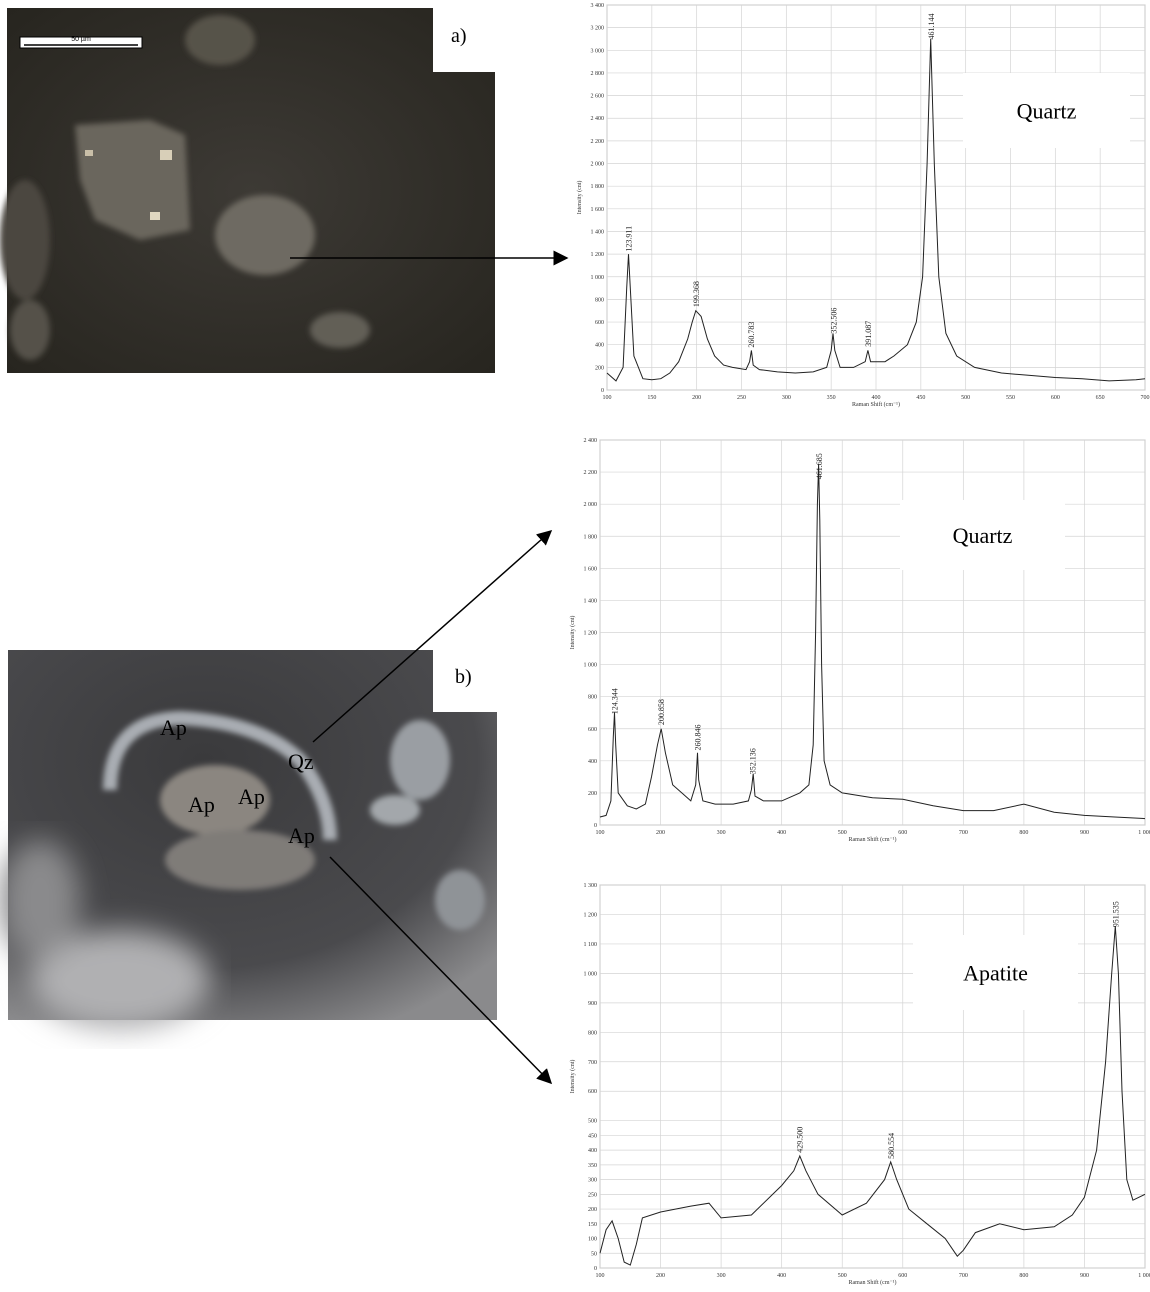 The image size is (1150, 1292). Describe the element at coordinates (607, 398) in the screenshot. I see `x-tick-label: 100` at that location.